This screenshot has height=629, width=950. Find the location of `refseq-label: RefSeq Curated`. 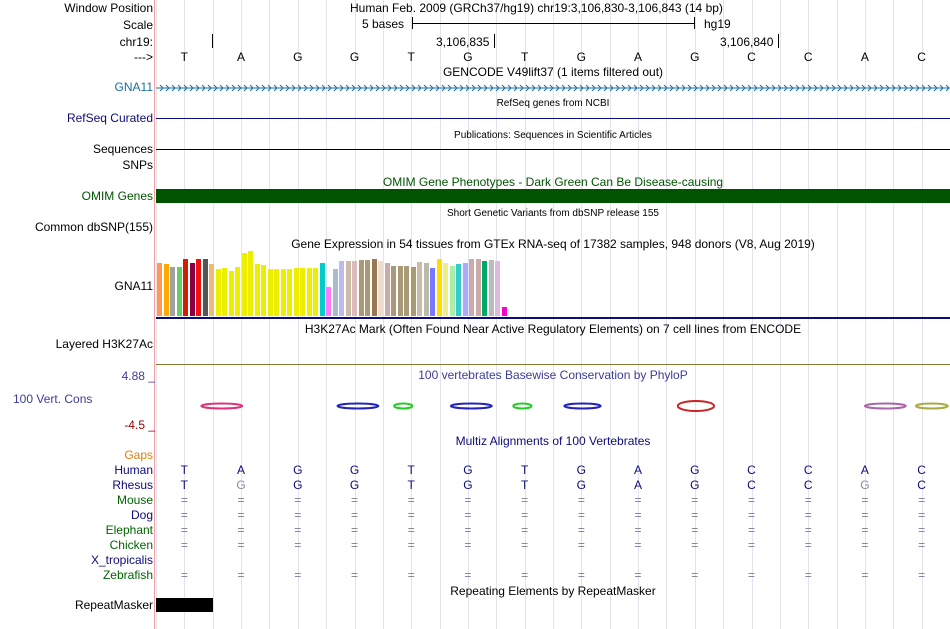

refseq-label: RefSeq Curated is located at coordinates (109, 118).